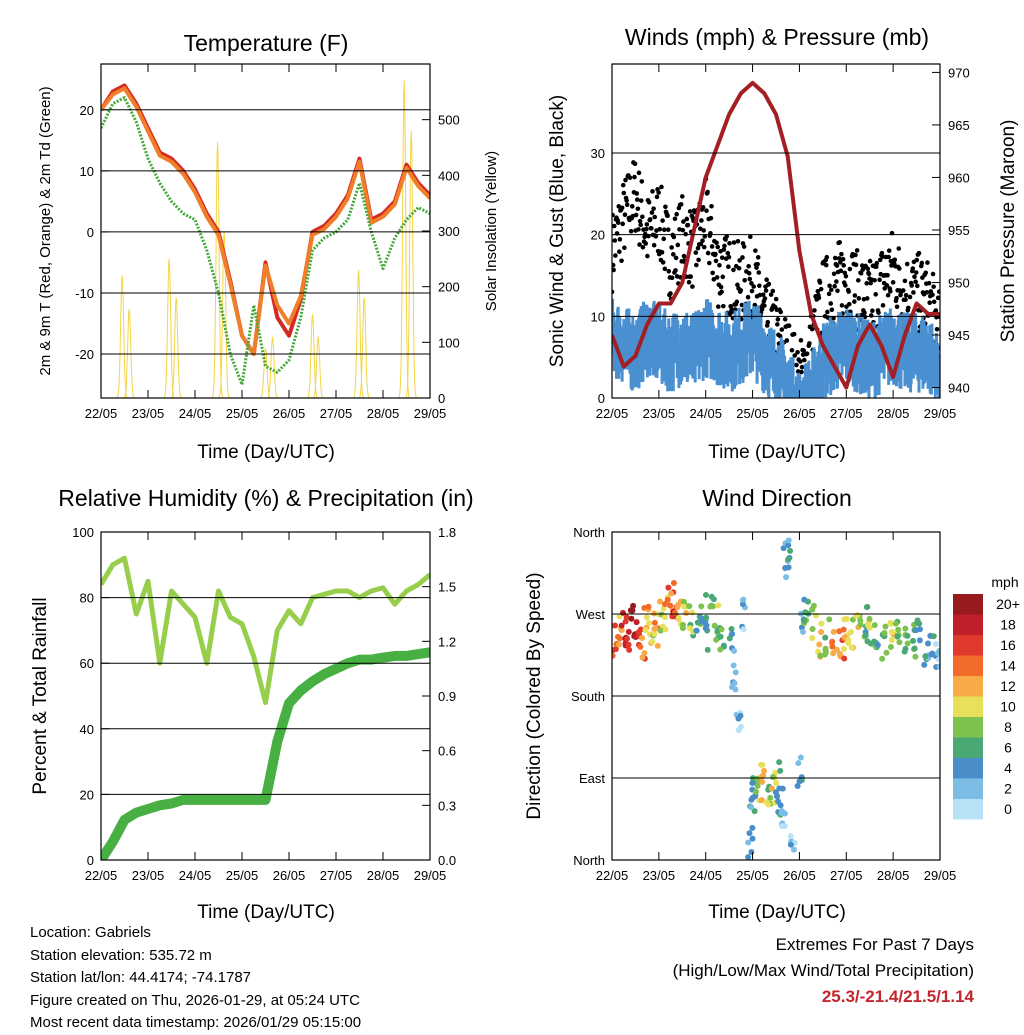 The width and height of the screenshot is (1024, 1035). I want to click on panel4-xtick-label: 25/05, so click(752, 875).